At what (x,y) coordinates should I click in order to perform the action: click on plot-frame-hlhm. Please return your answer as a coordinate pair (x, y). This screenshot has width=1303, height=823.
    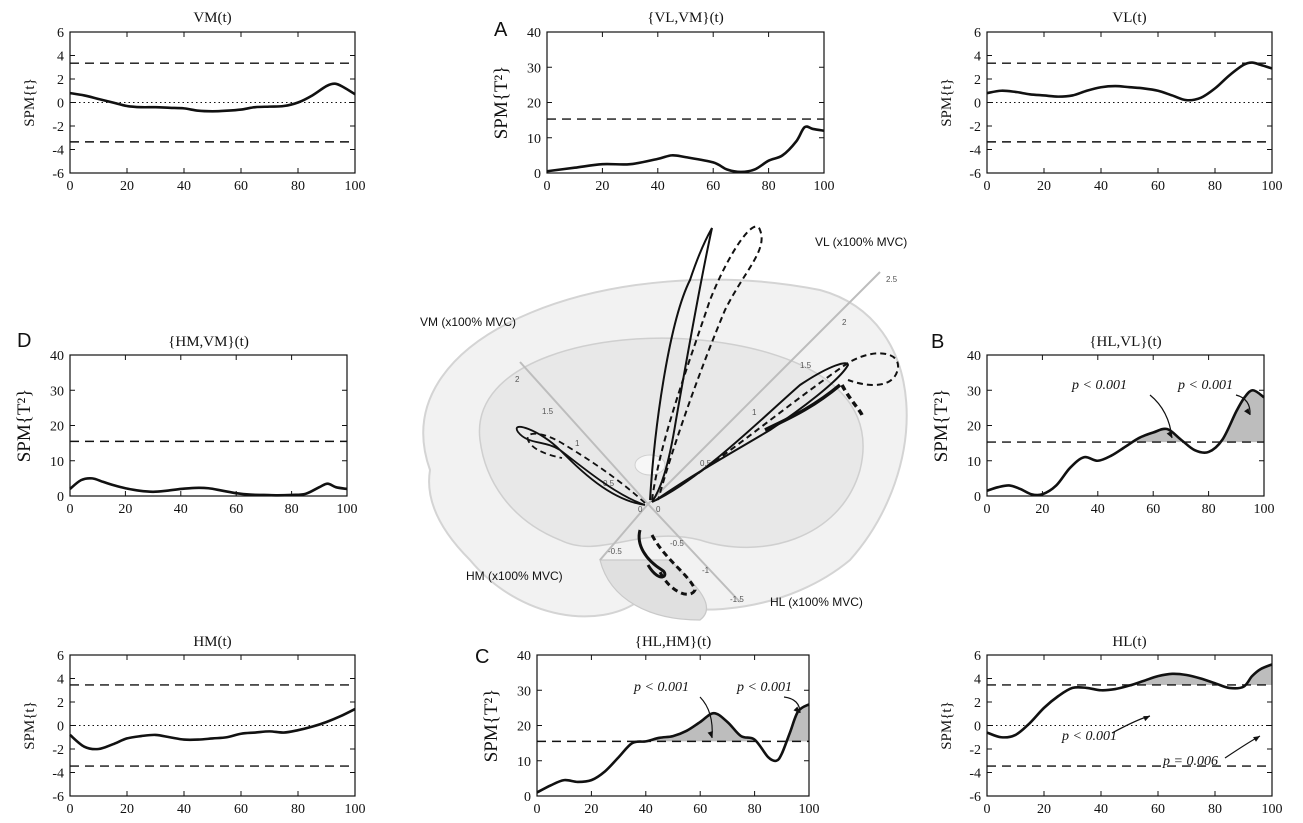
    Looking at the image, I should click on (673, 725).